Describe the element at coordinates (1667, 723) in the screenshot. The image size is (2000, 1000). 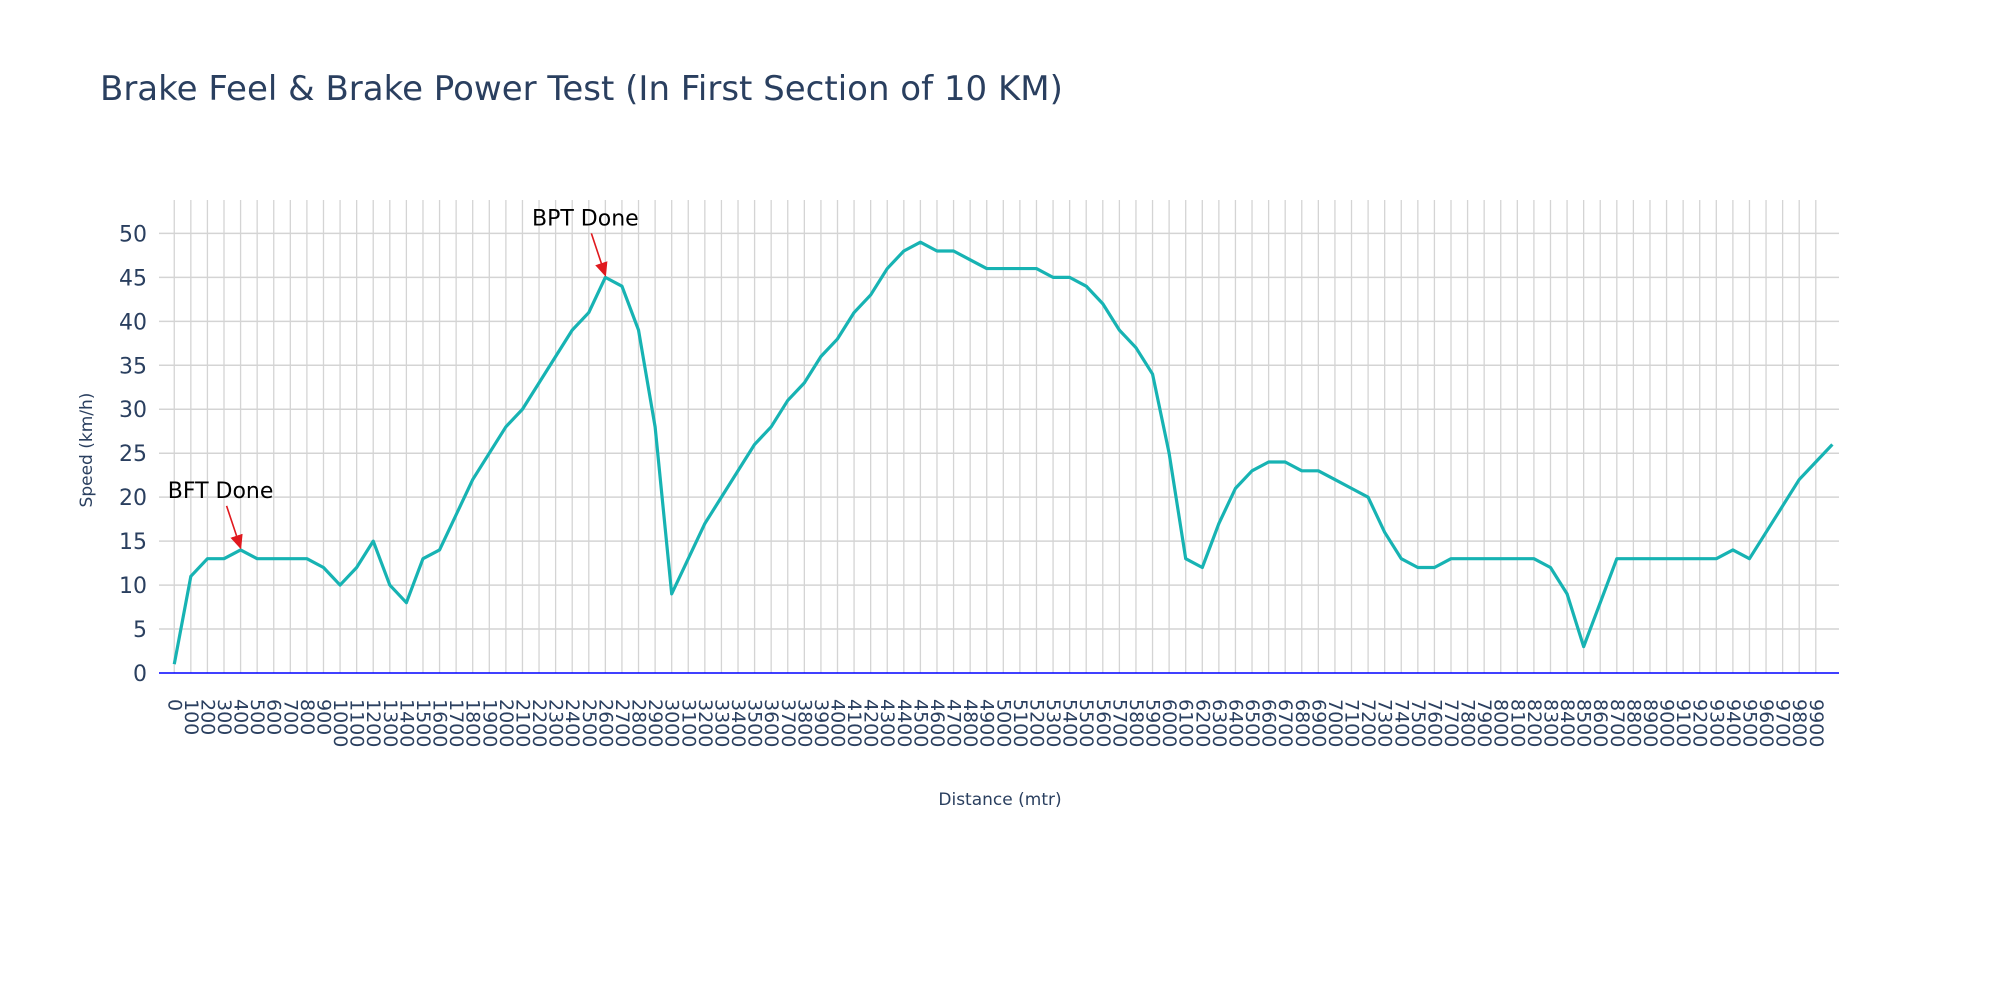
I see `x-tick-label: 9000` at that location.